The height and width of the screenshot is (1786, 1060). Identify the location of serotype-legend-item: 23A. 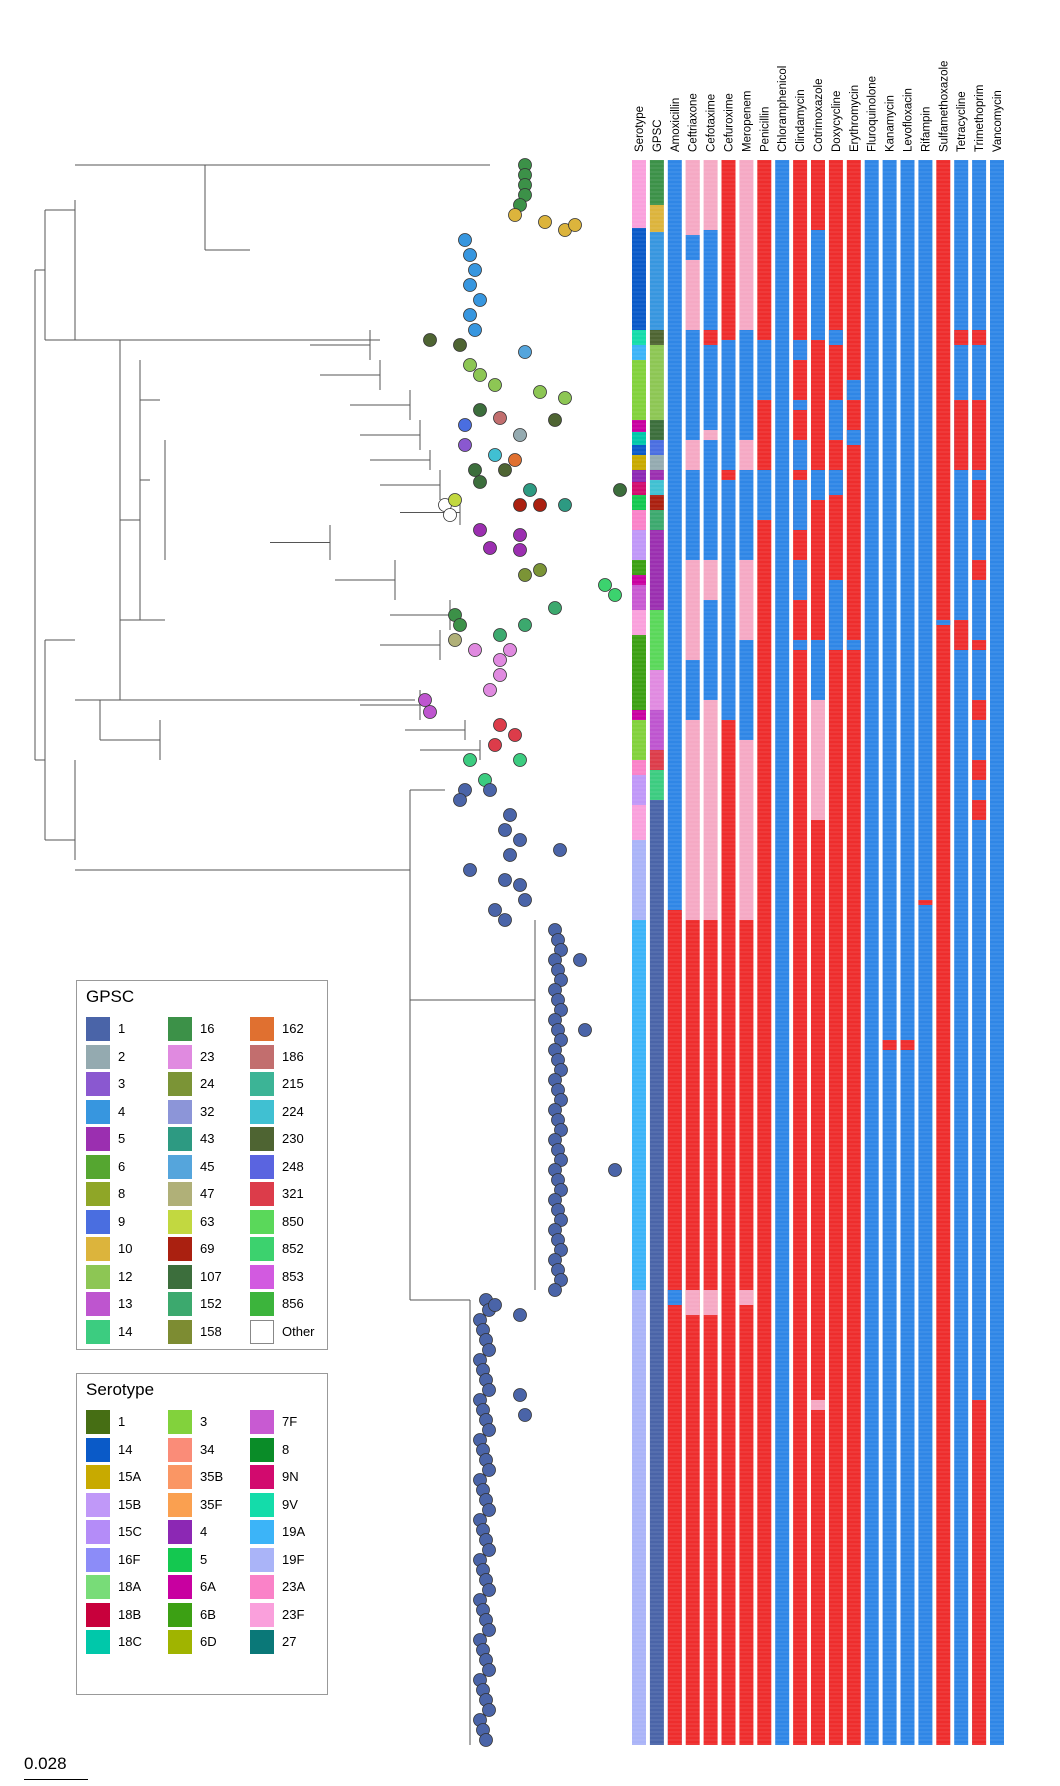
(305, 1587).